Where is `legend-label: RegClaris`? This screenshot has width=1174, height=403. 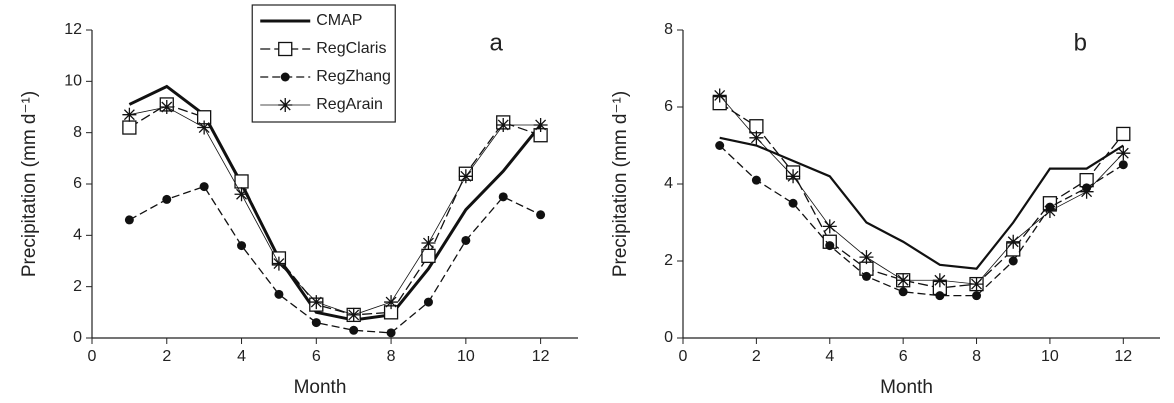
legend-label: RegClaris is located at coordinates (351, 48).